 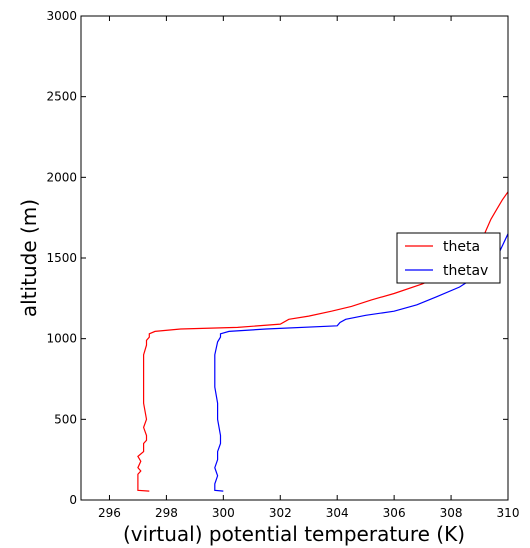 What do you see at coordinates (109, 513) in the screenshot?
I see `x-tick-label: 296` at bounding box center [109, 513].